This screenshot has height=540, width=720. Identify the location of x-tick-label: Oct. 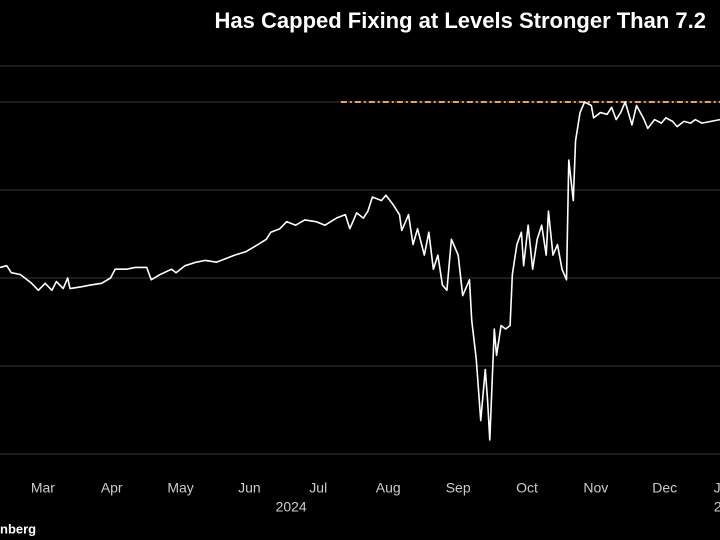
(527, 488).